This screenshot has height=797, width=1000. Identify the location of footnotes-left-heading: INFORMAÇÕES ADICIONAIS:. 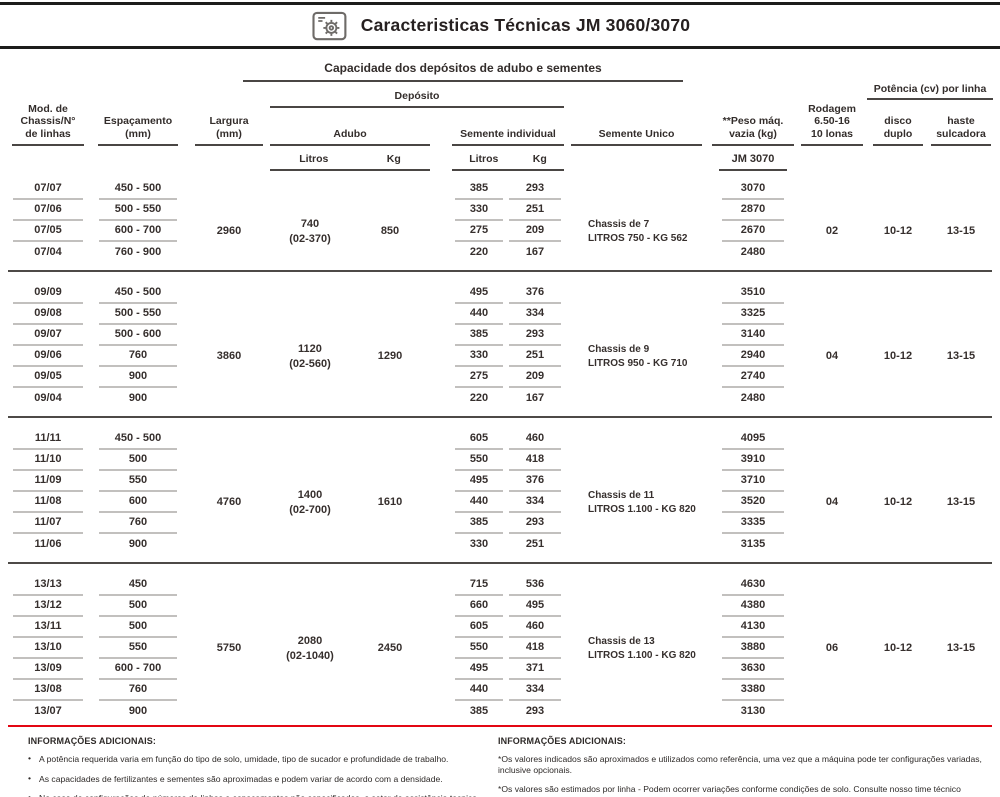
(92, 741).